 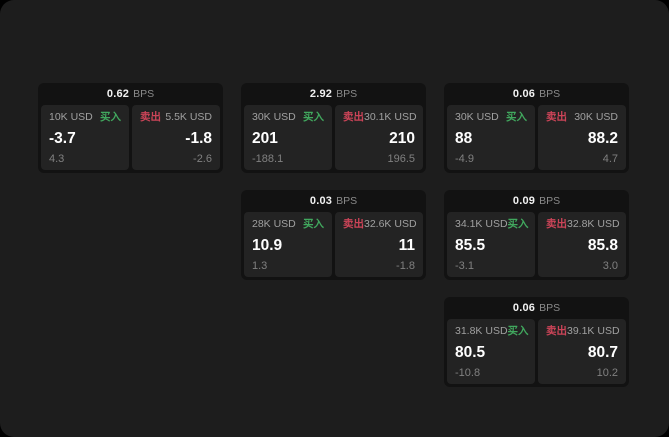 I want to click on sell-amount-label: 30K USD, so click(x=596, y=117).